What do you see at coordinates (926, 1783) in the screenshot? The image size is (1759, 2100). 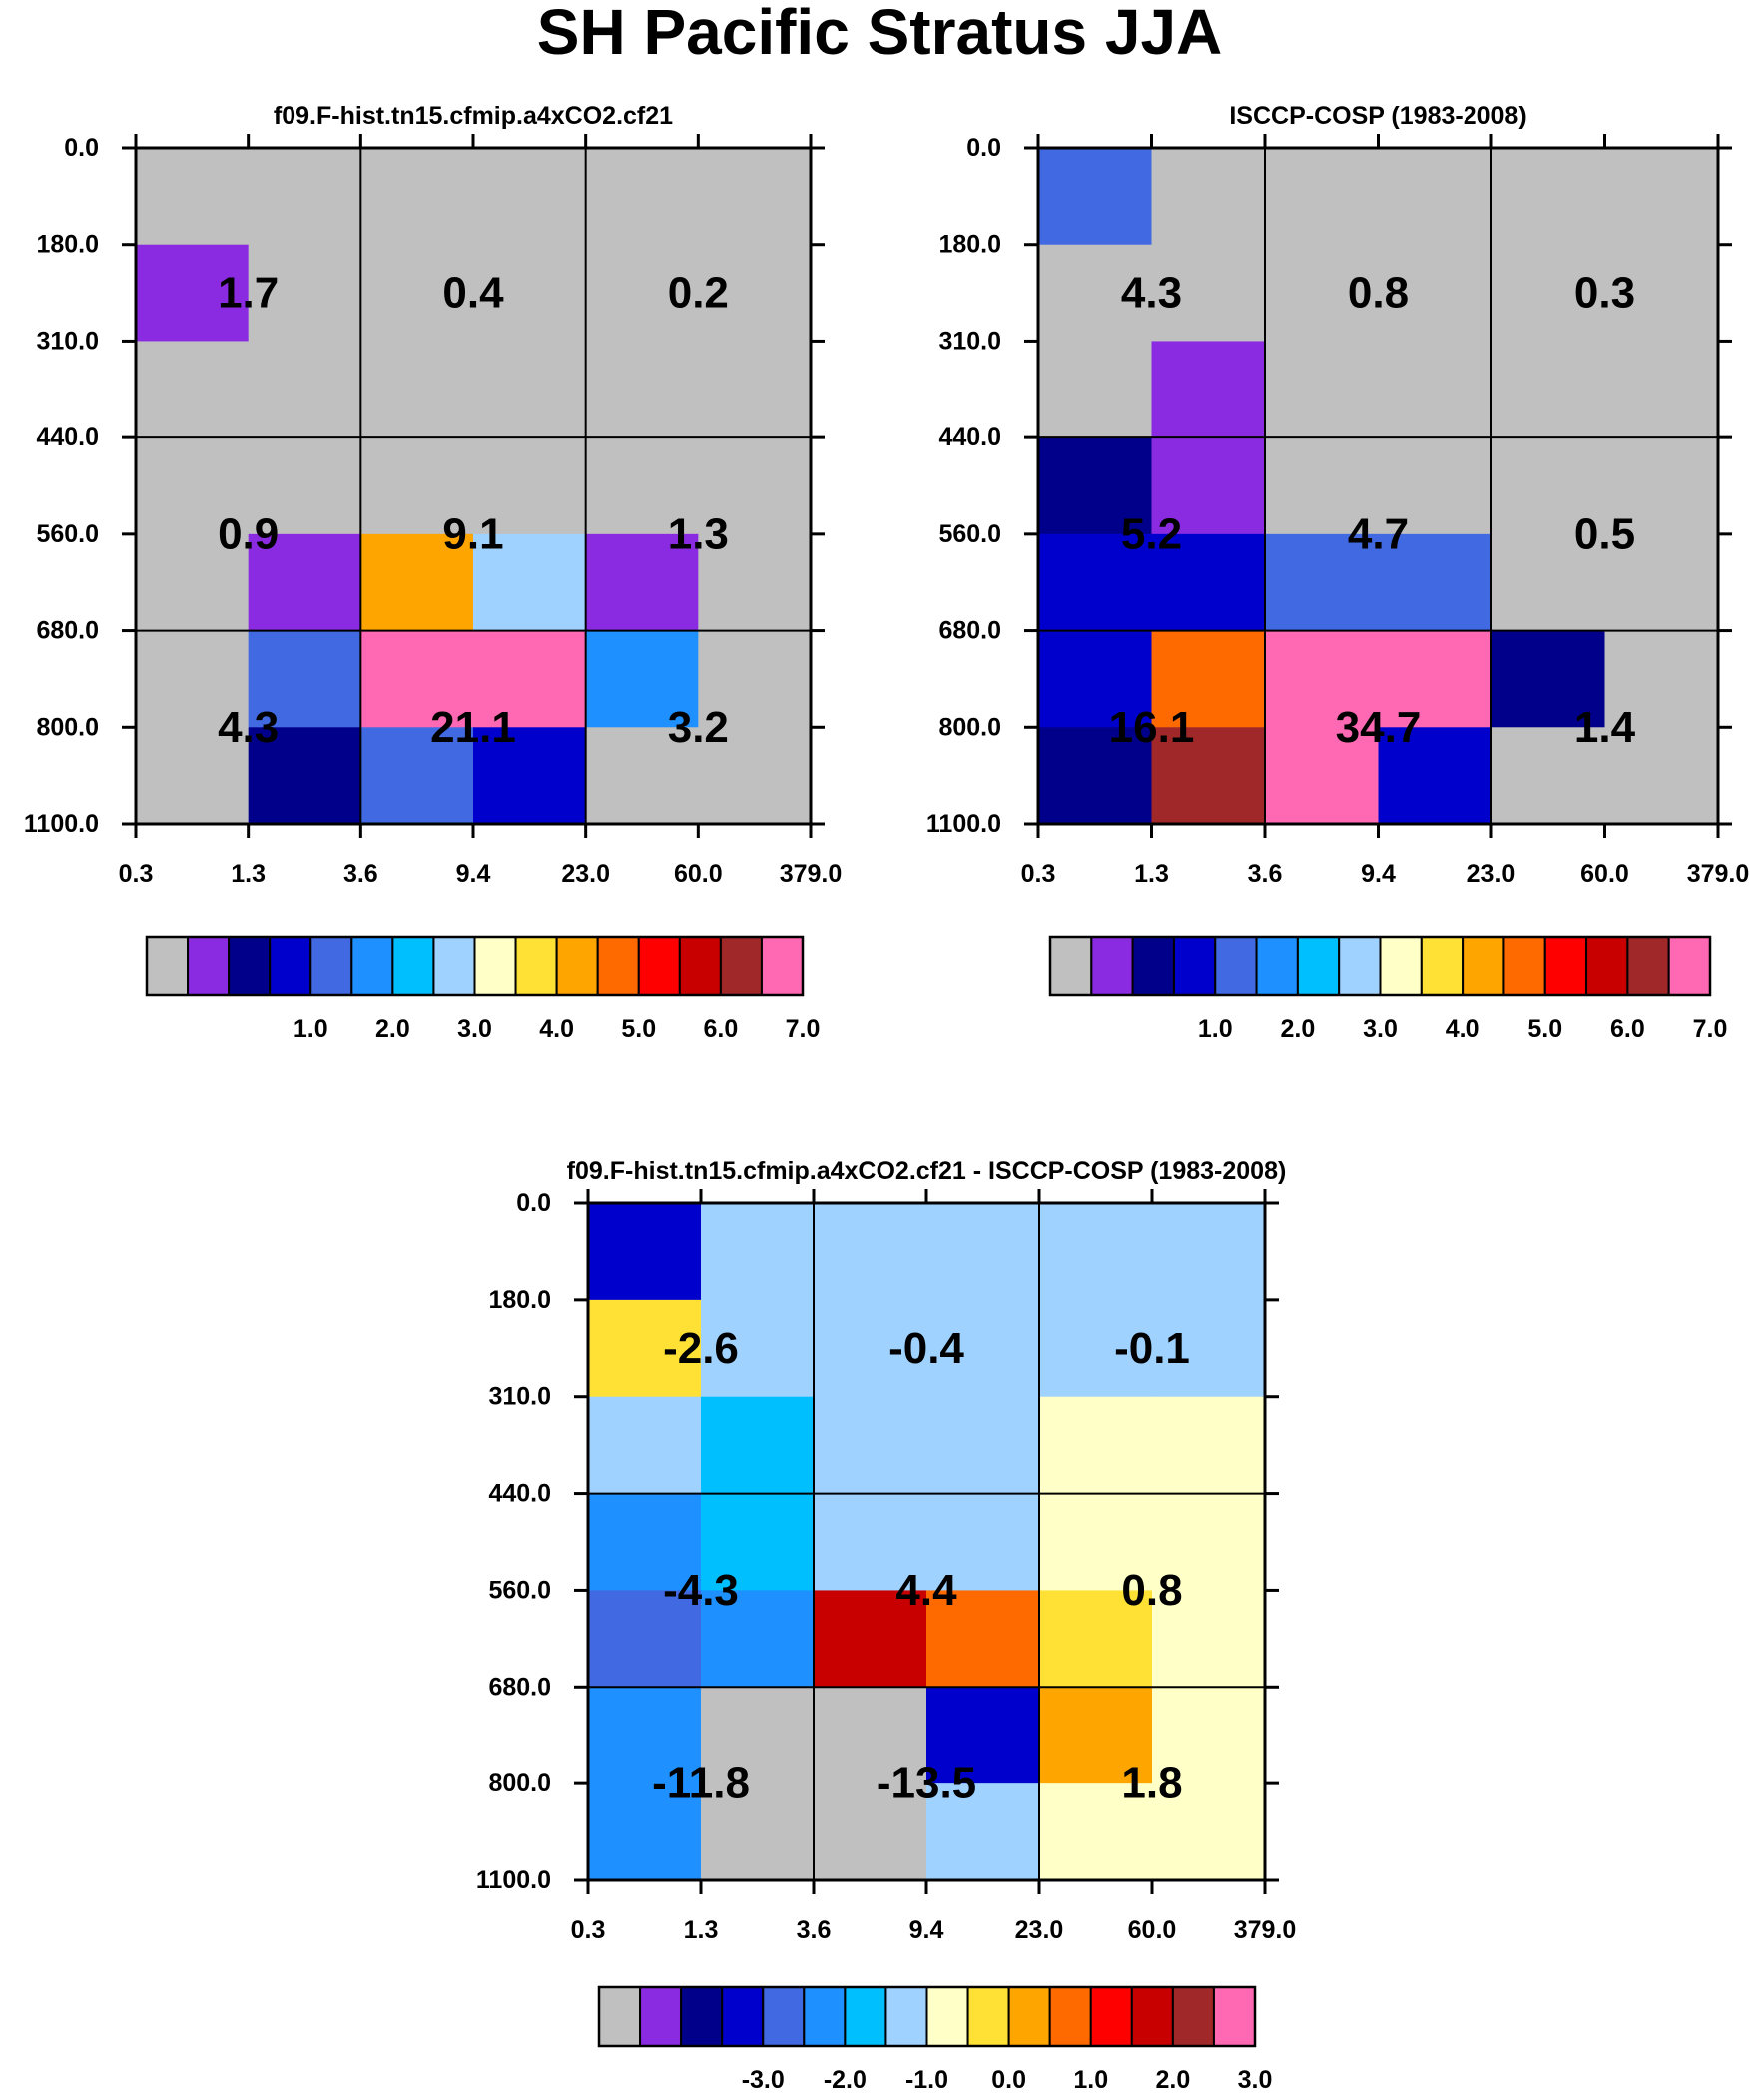 I see `cell-value-label: -13.5` at bounding box center [926, 1783].